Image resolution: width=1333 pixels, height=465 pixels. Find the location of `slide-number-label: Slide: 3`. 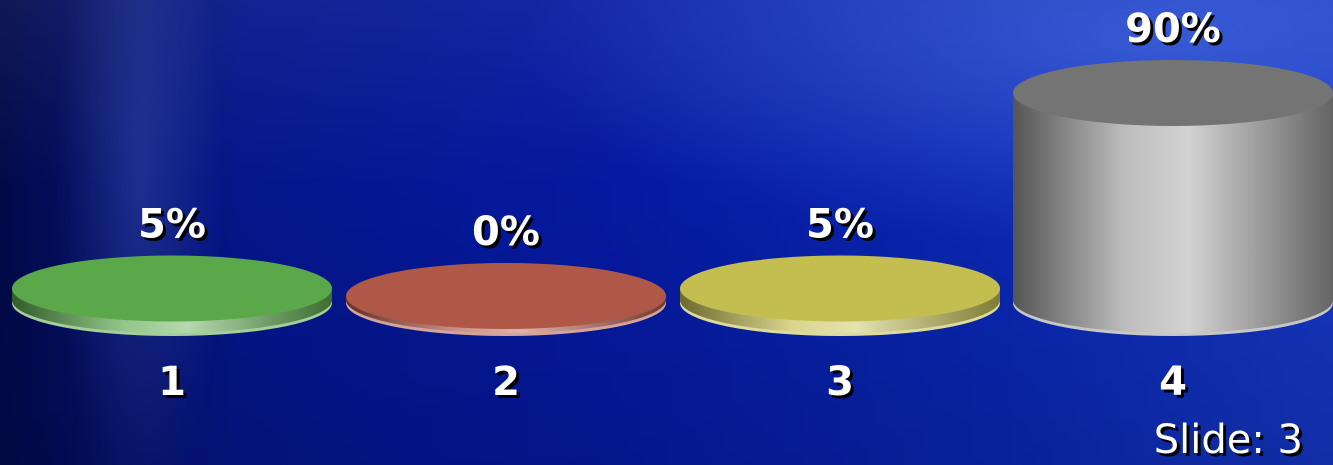

slide-number-label: Slide: 3 is located at coordinates (1228, 440).